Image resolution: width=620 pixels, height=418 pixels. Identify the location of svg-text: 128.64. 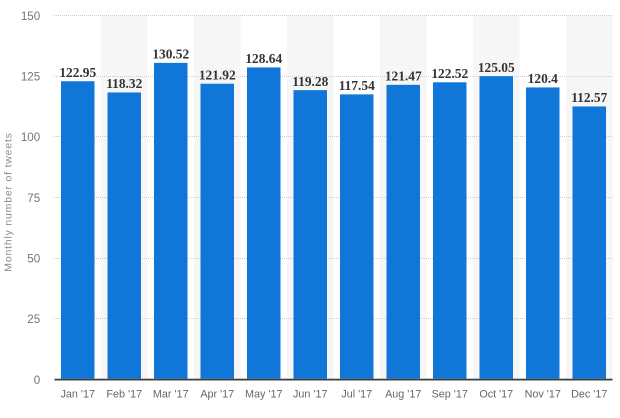
(263, 58).